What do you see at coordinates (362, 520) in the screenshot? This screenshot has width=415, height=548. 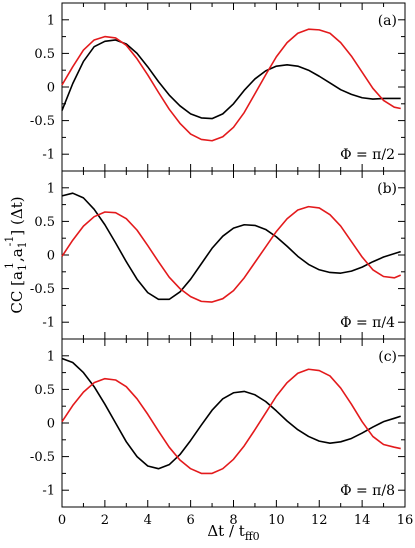 I see `x-tick-label: 14` at bounding box center [362, 520].